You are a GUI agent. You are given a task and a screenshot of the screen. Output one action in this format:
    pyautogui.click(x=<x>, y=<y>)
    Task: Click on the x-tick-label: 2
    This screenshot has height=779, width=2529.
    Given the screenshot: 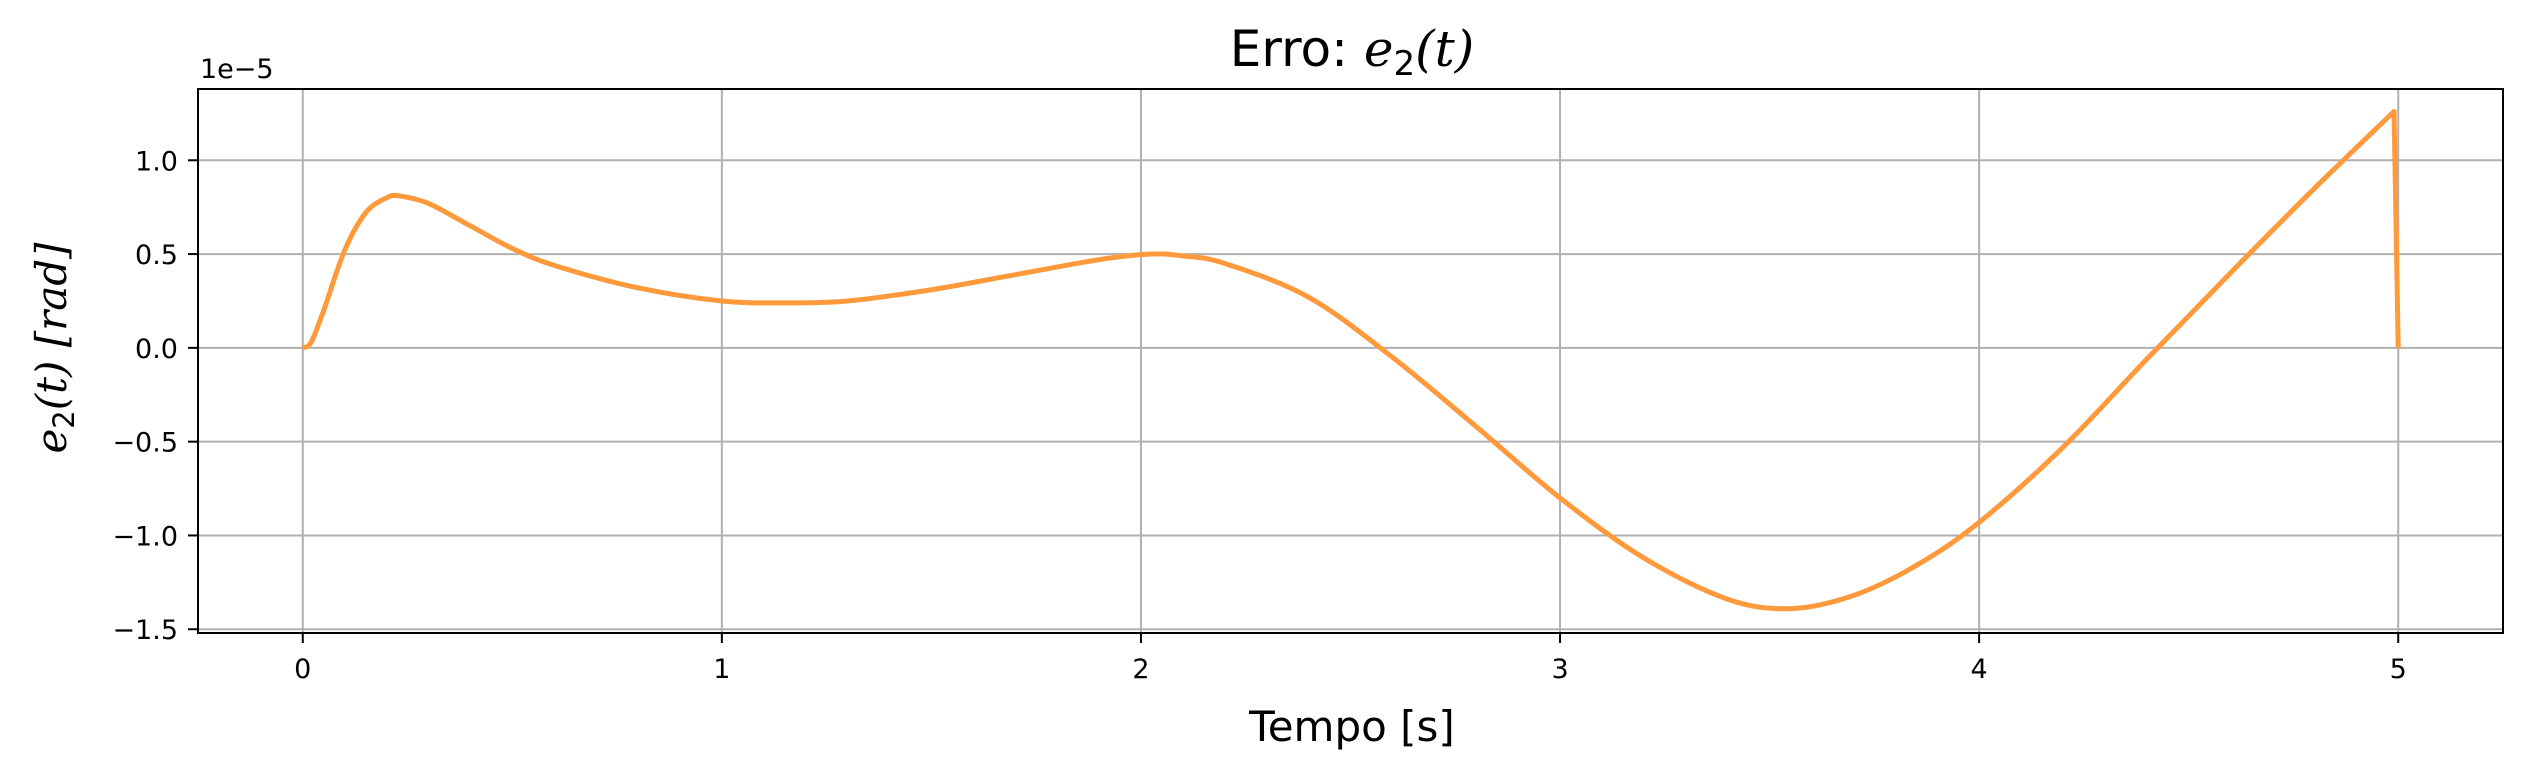 What is the action you would take?
    pyautogui.click(x=1140, y=669)
    